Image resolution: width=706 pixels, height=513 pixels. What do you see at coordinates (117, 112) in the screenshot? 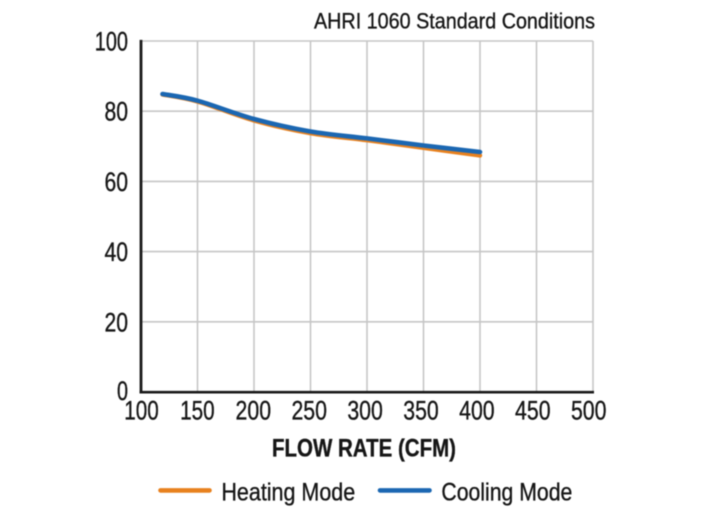
I see `svg-text: 80` at bounding box center [117, 112].